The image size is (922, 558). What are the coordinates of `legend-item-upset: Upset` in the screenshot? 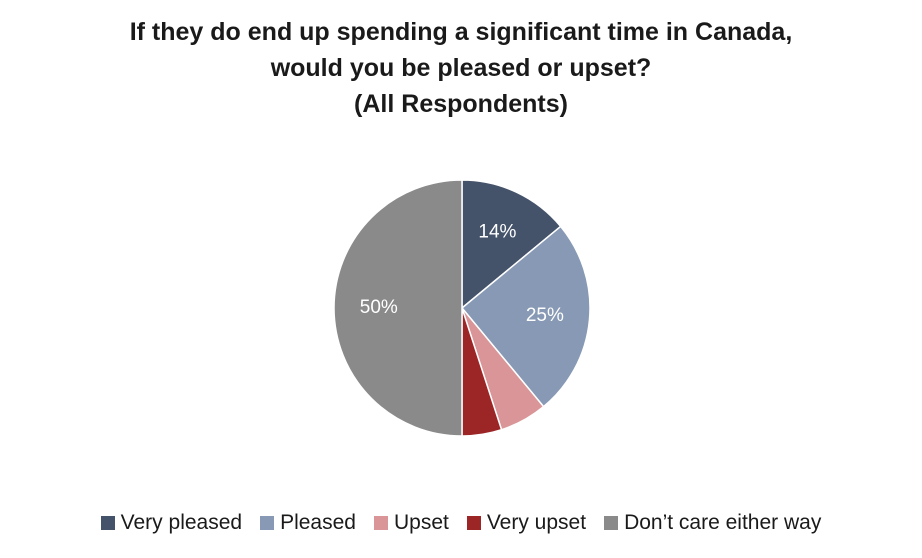 It's located at (411, 523).